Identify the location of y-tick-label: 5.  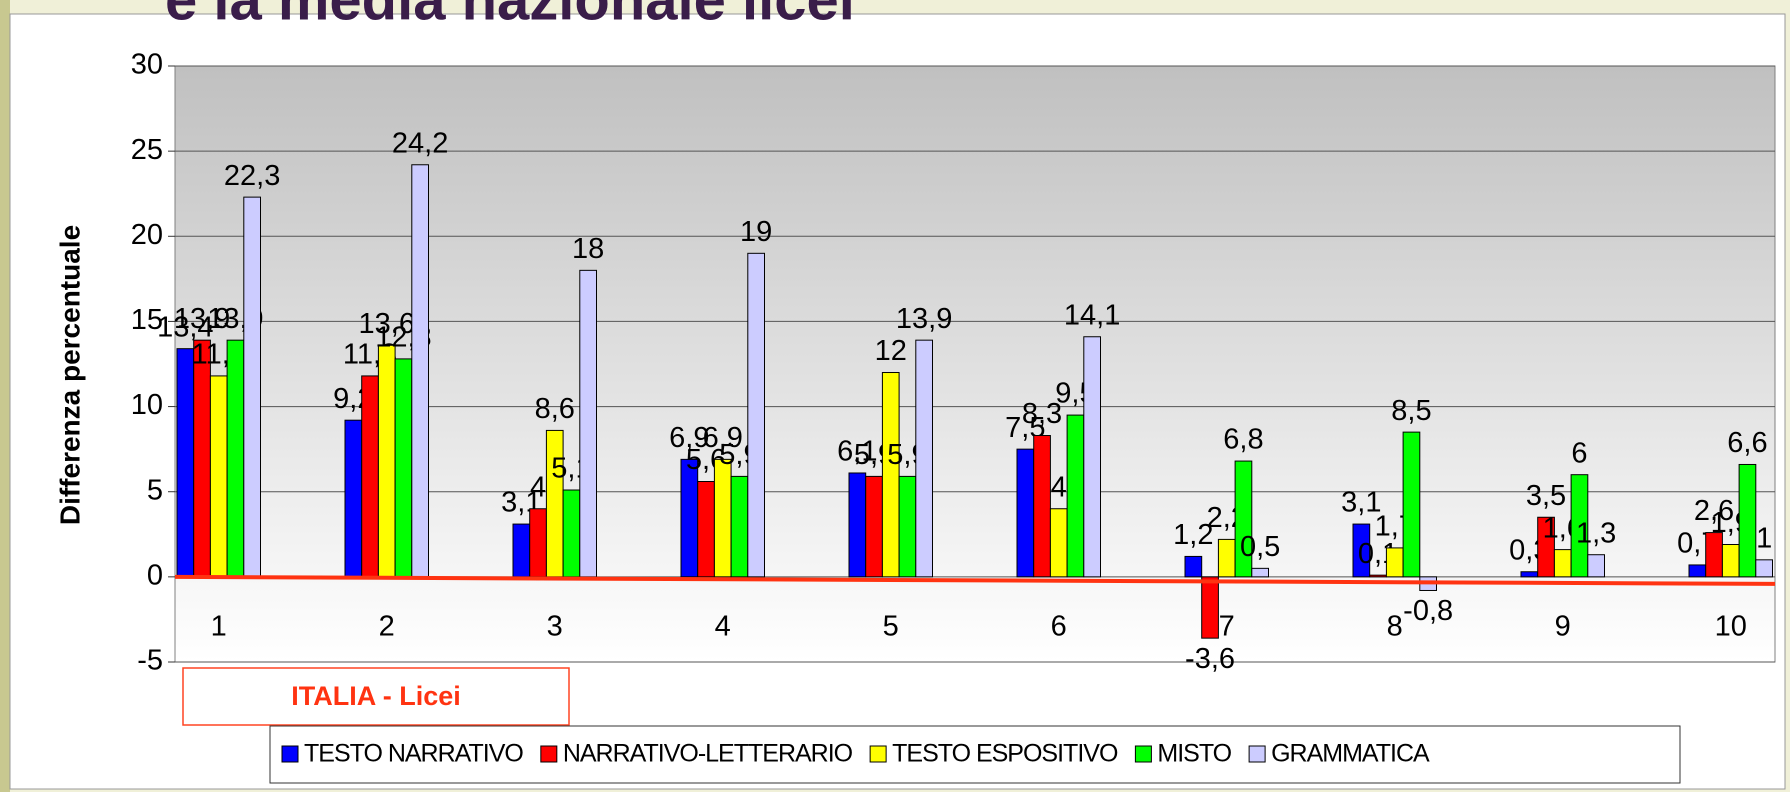
(155, 490).